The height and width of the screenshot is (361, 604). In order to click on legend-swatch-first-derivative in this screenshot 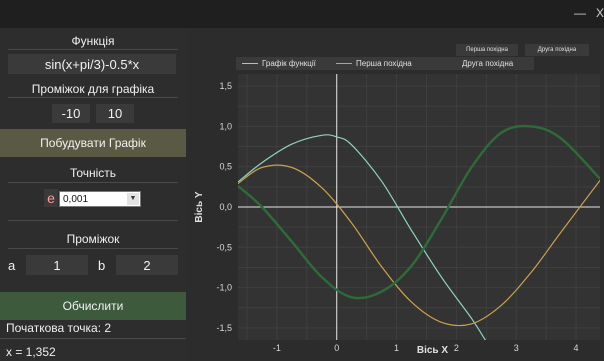, I will do `click(344, 63)`.